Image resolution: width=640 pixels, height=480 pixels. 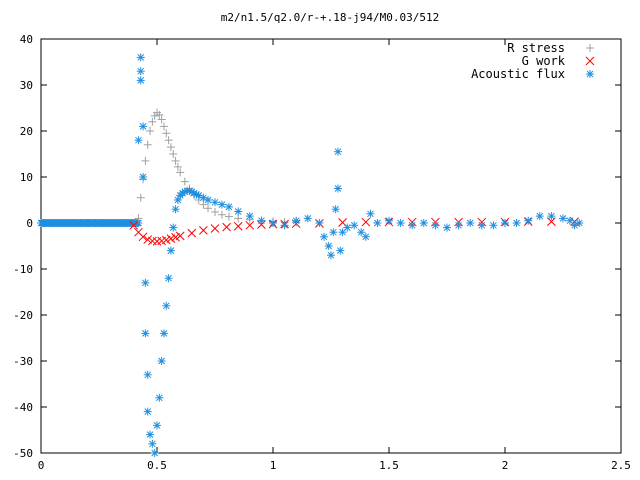 I want to click on x-tick-label-2: 1, so click(x=273, y=465).